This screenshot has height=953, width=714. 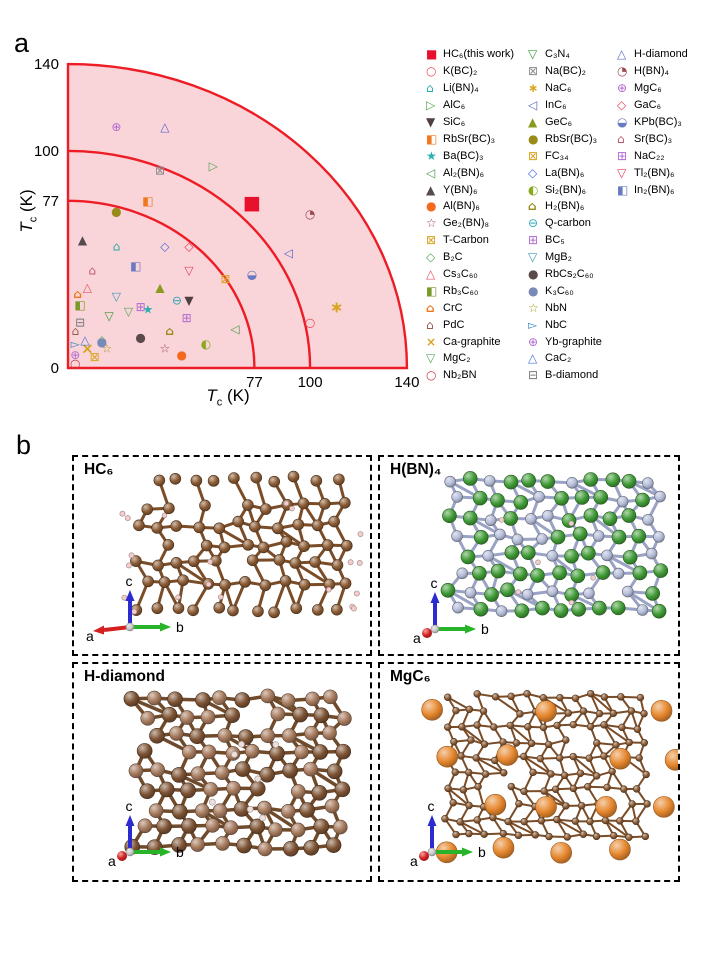 What do you see at coordinates (430, 324) in the screenshot?
I see `legend-marker: ⌂` at bounding box center [430, 324].